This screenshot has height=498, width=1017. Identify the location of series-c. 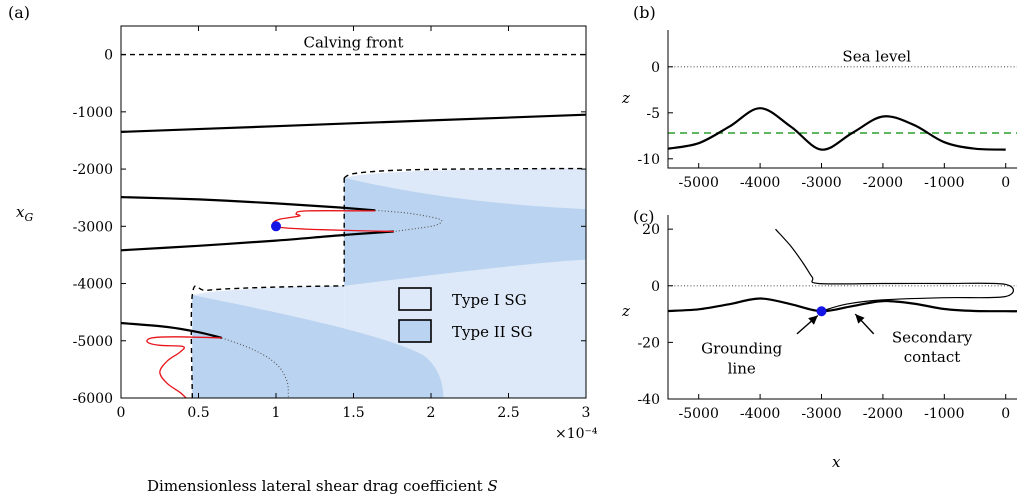
(842, 270).